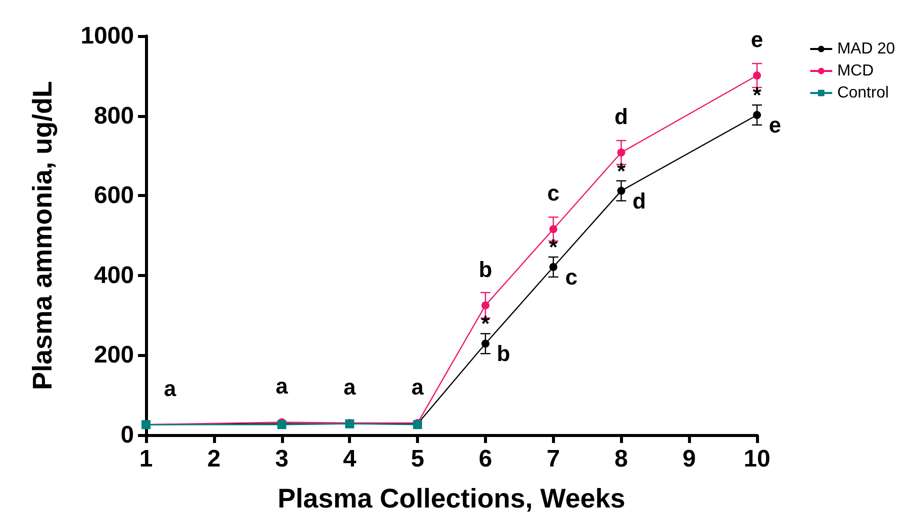  Describe the element at coordinates (757, 459) in the screenshot. I see `x-tick-label: 10` at that location.